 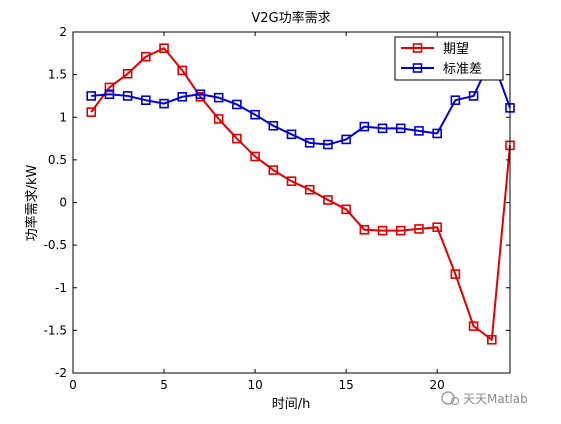 What do you see at coordinates (55, 330) in the screenshot?
I see `y-tick-label: -1.5` at bounding box center [55, 330].